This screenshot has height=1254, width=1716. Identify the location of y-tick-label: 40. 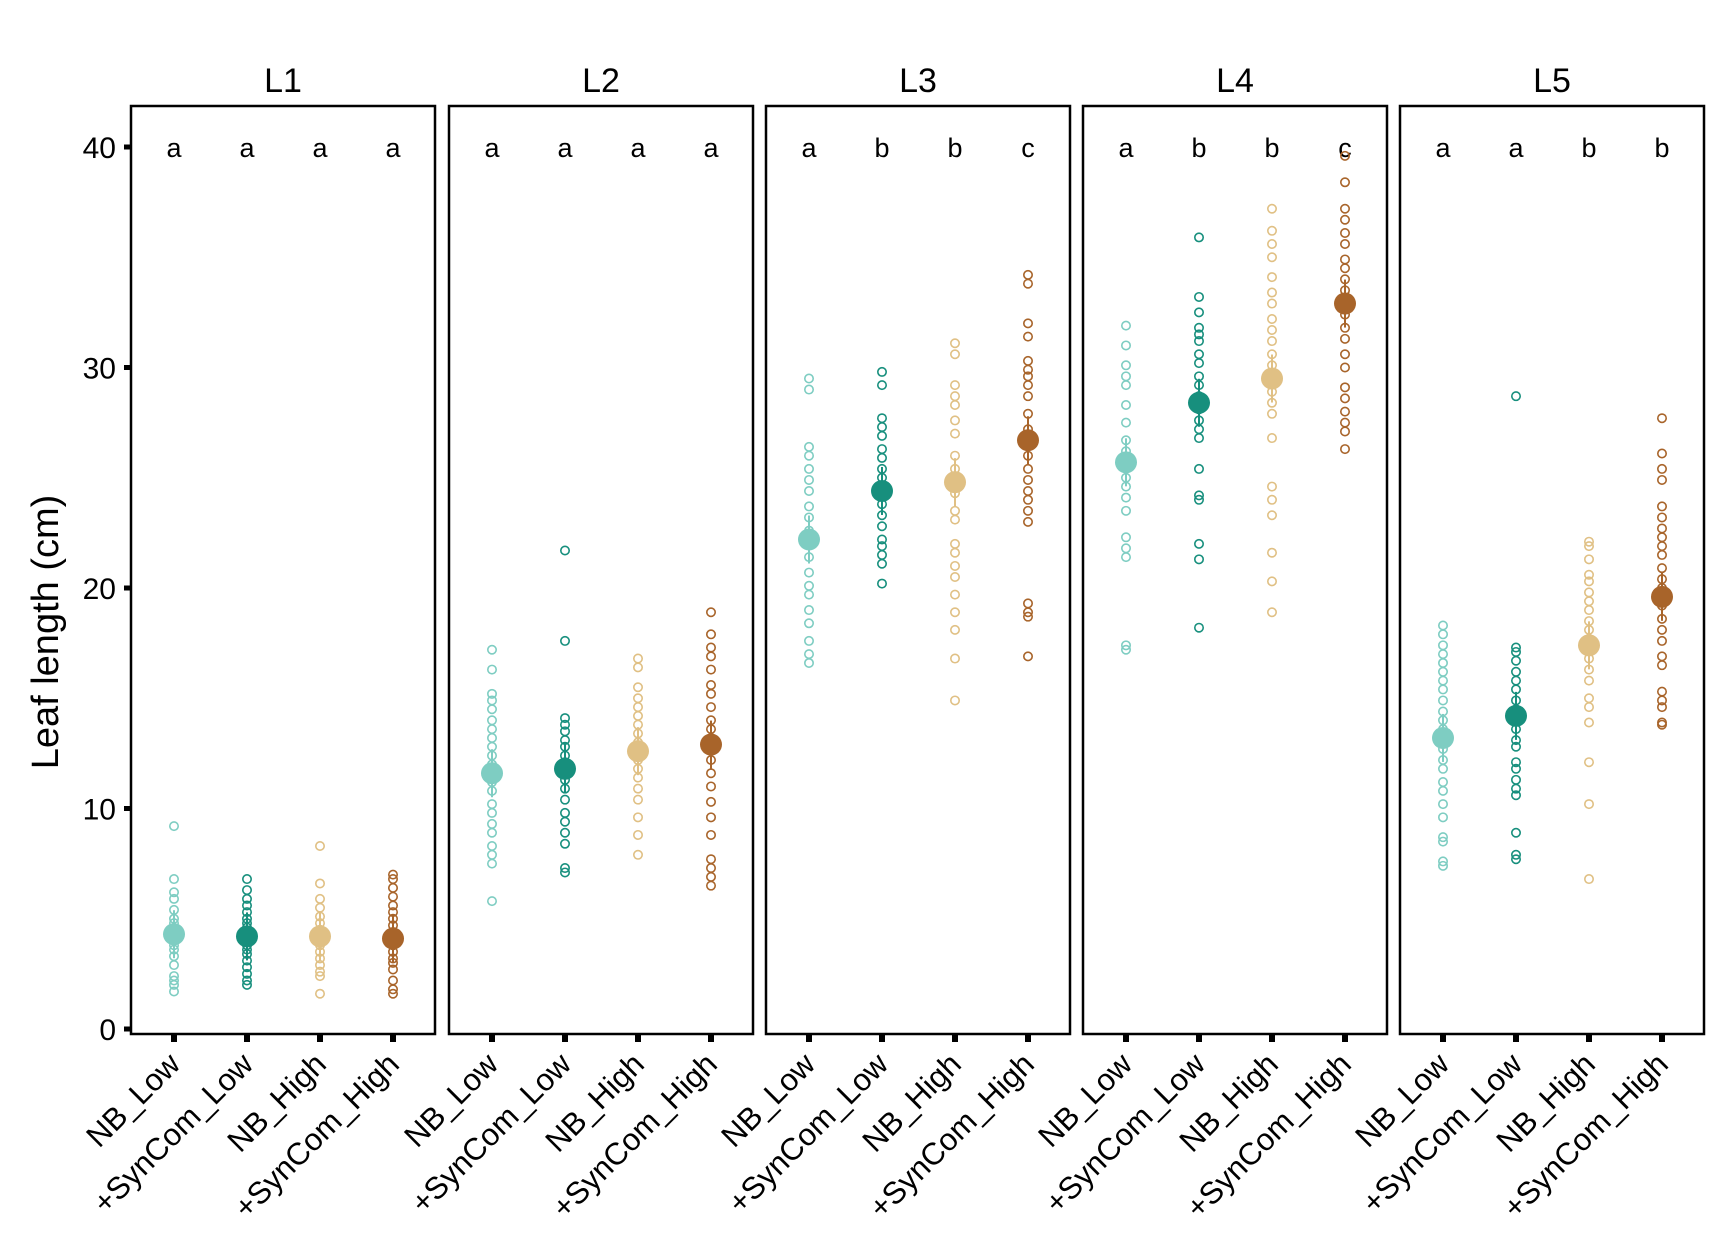
(99, 148).